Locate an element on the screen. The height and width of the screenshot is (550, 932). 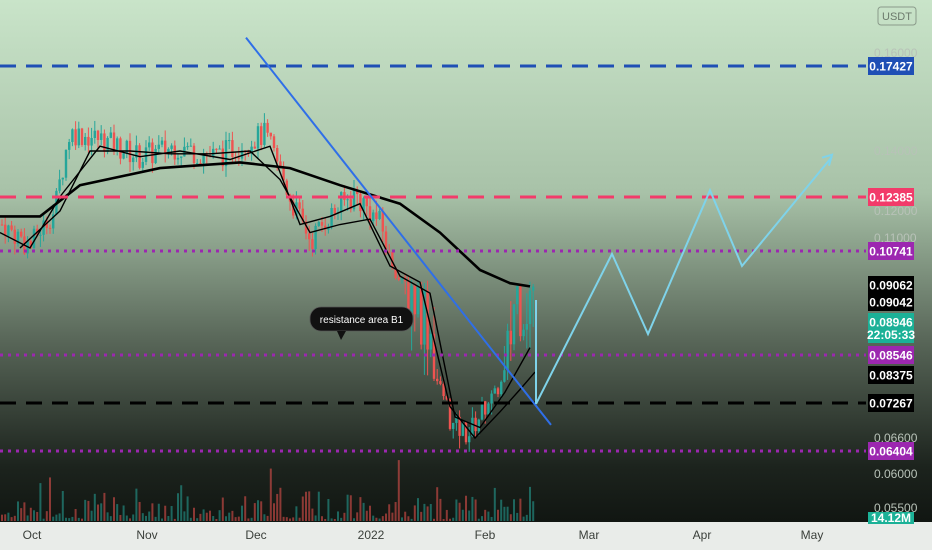
price-badge-label-3: 0.08375 is located at coordinates (891, 376).